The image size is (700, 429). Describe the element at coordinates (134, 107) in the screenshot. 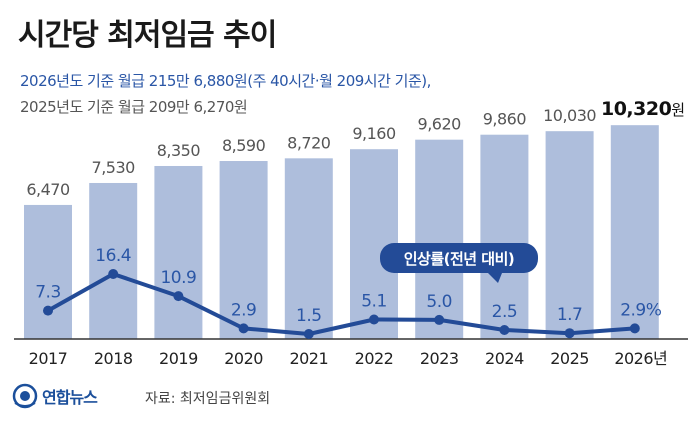

I see `subtitle-2025: 2025년도 기준 월급 209만 6,270원` at that location.